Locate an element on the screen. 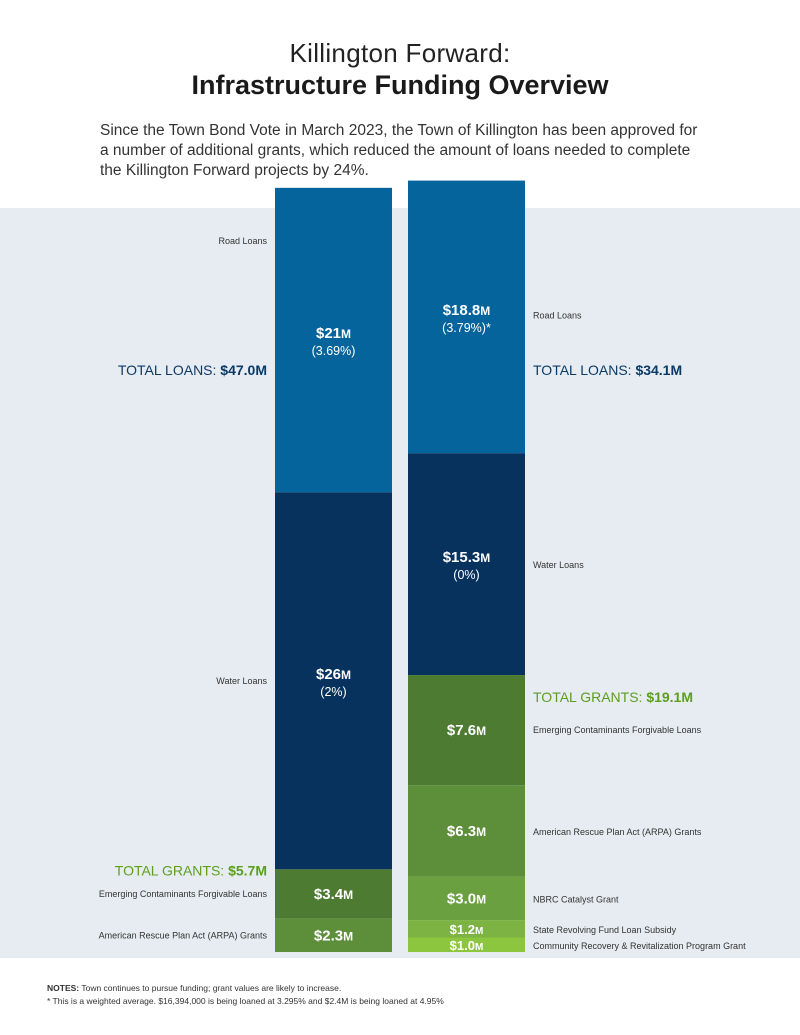 The height and width of the screenshot is (1035, 800). category-label-state-revolving-fund-loan-subsidy-1: State Revolving Fund Loan Subsidy is located at coordinates (605, 930).